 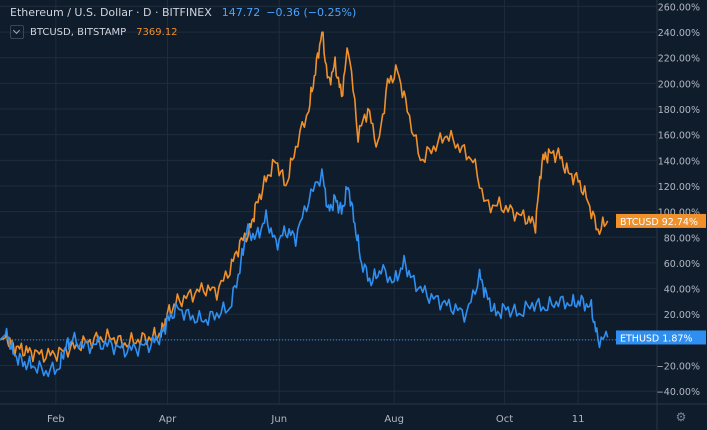 I want to click on y-tick-label: −40.00%, so click(x=678, y=392).